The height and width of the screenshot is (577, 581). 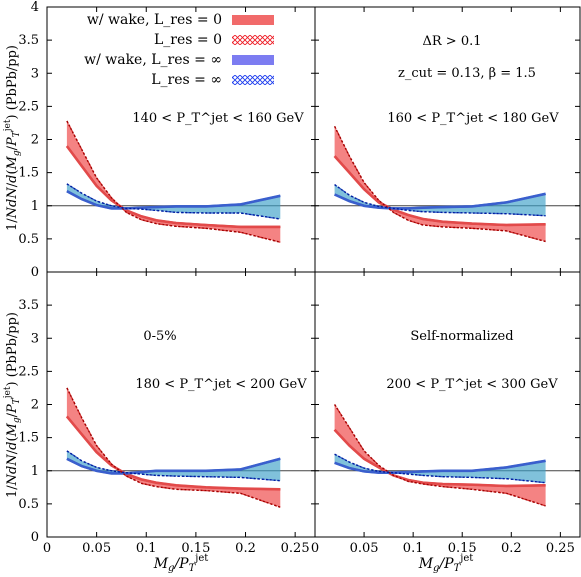 What do you see at coordinates (472, 384) in the screenshot?
I see `panel-annotation: 200 < P_T^jet < 300 GeV` at bounding box center [472, 384].